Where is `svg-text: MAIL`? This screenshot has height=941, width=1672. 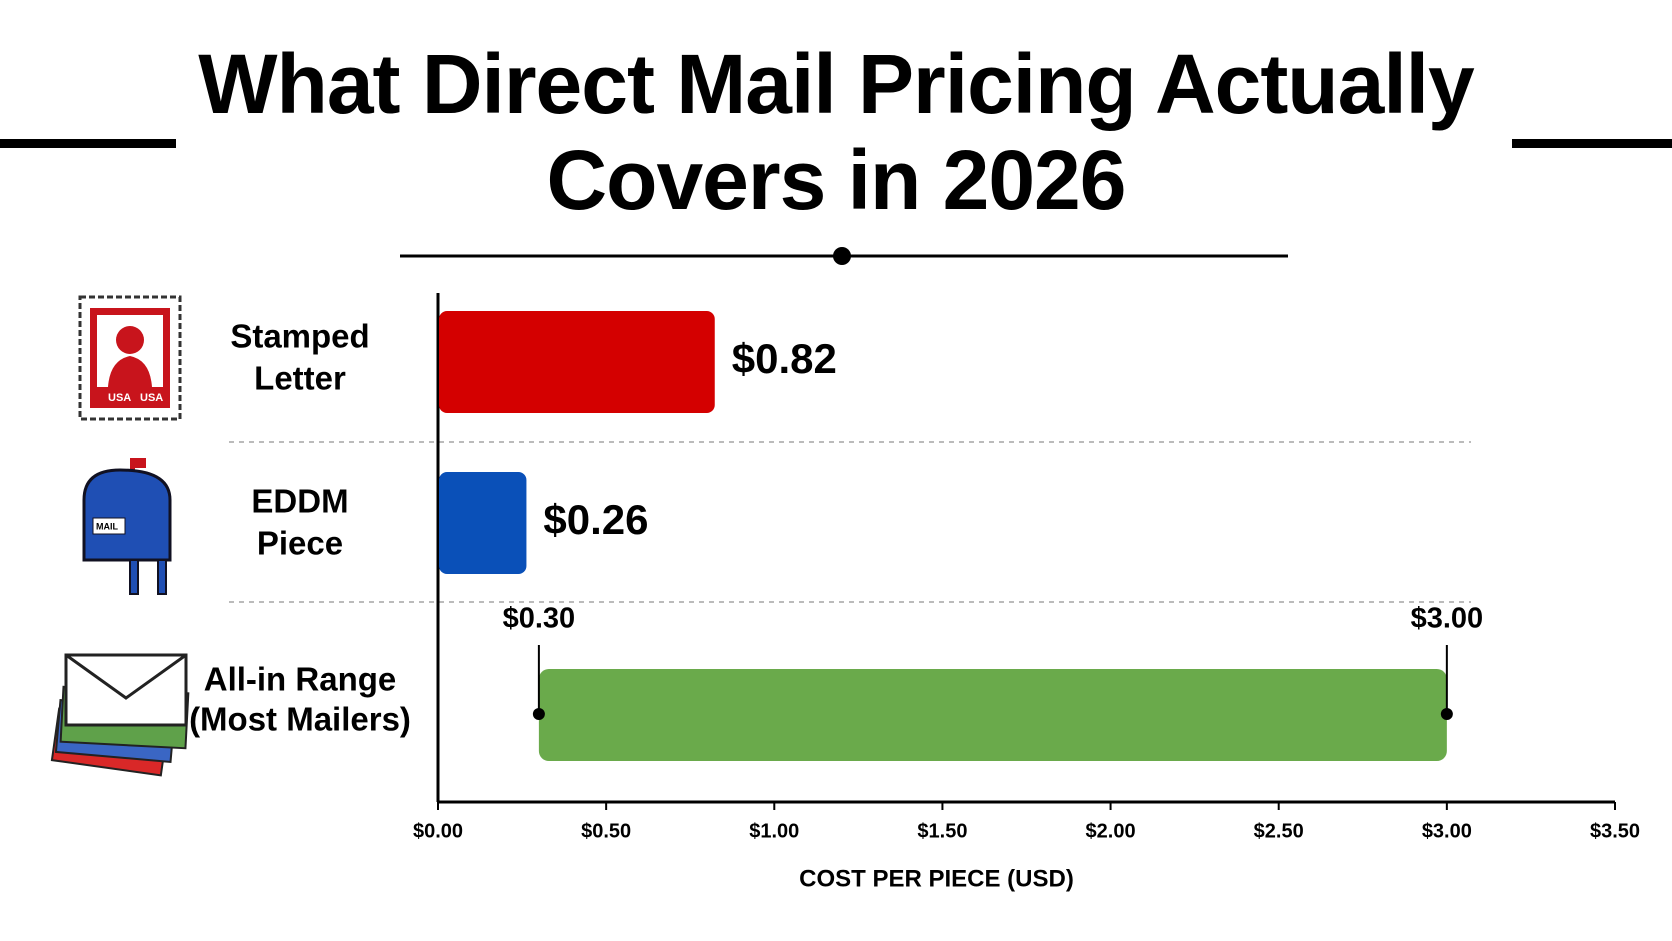
svg-text: MAIL is located at coordinates (107, 526).